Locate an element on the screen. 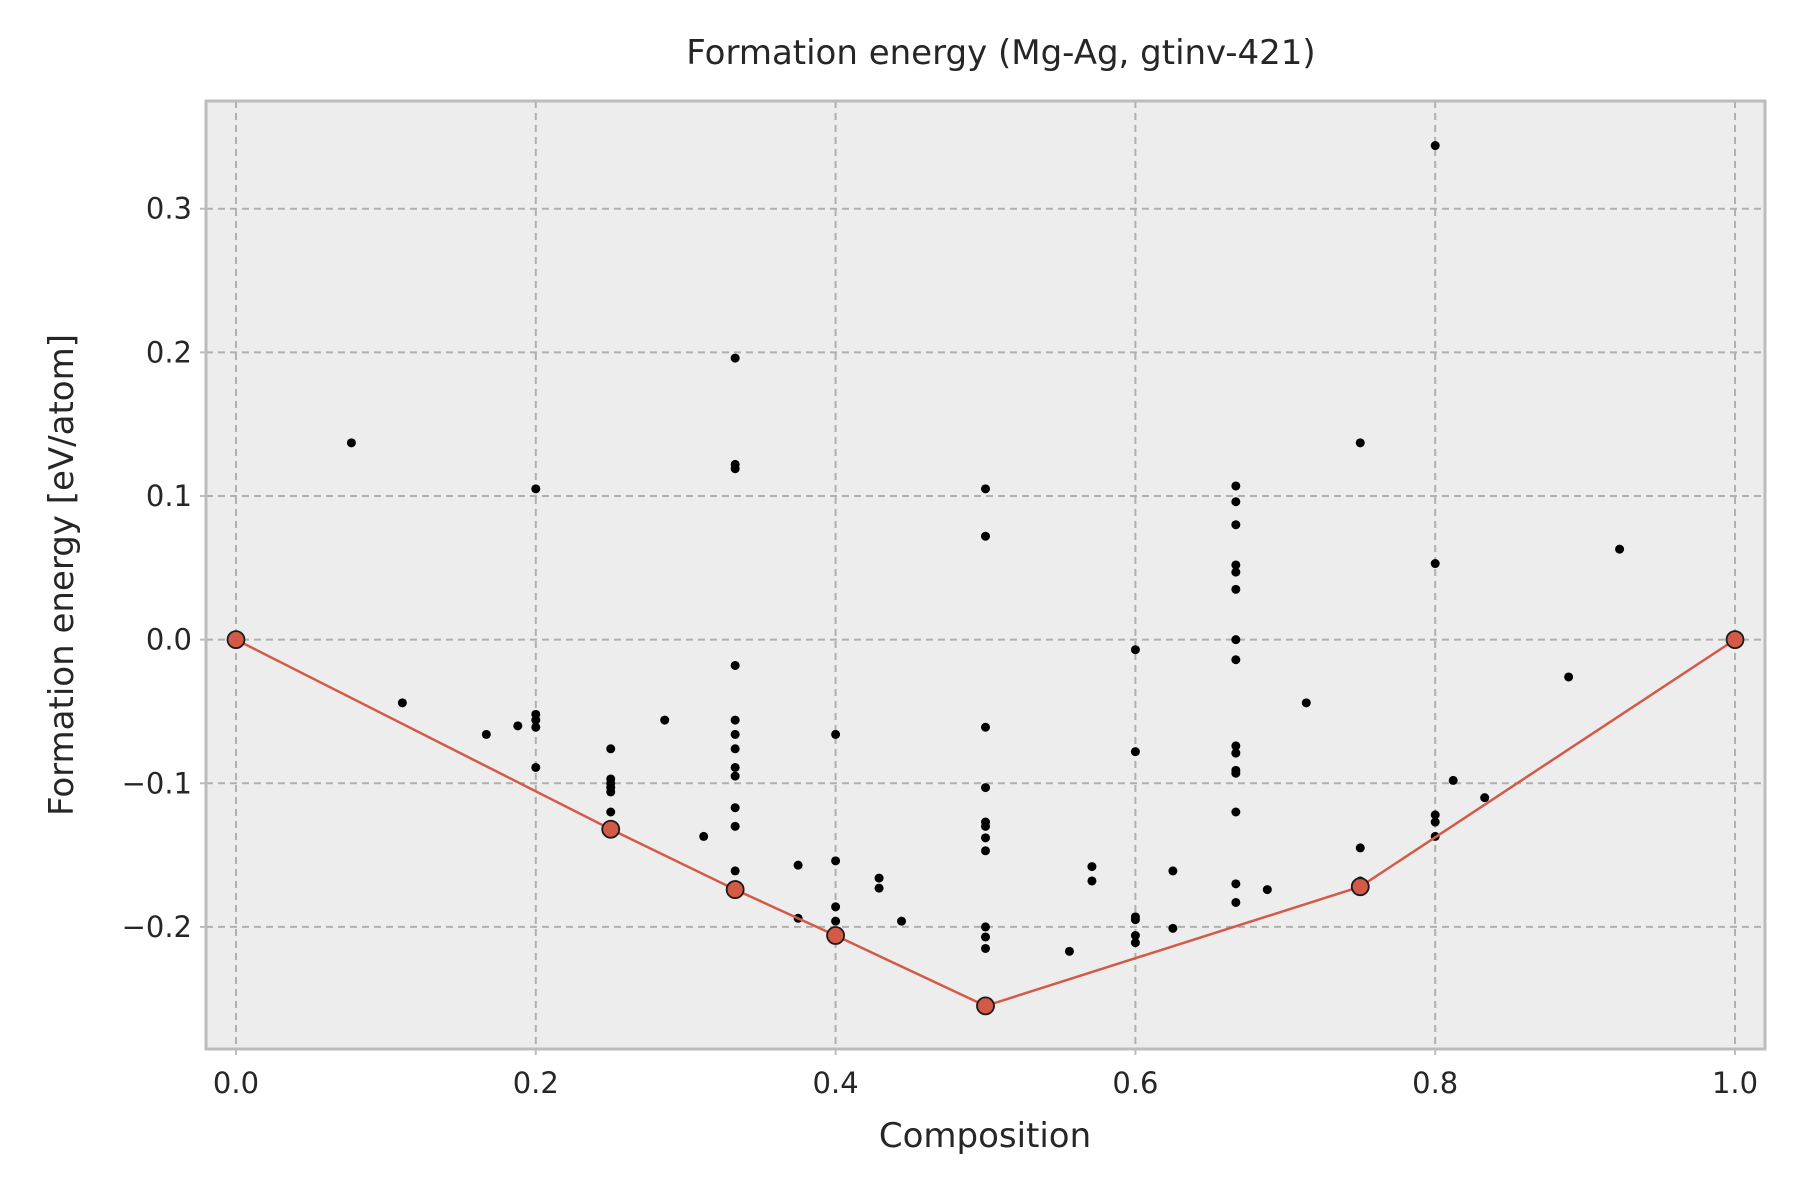 The height and width of the screenshot is (1200, 1800). x-tick-labels: 0.0 0.2 0.4 0.6 0.8 1.0 is located at coordinates (985, 1074).